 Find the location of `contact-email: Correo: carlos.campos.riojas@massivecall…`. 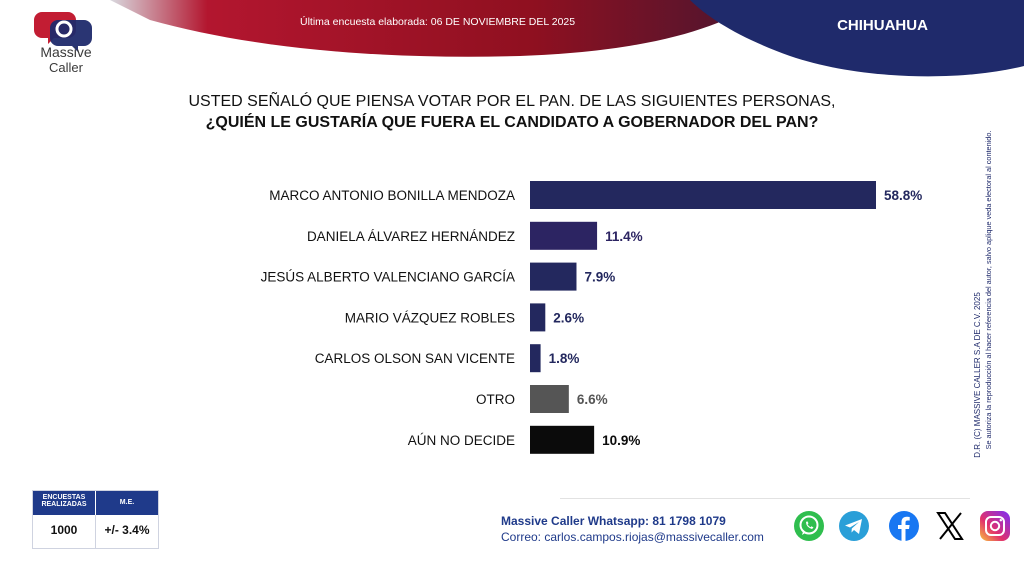

contact-email: Correo: carlos.campos.riojas@massivecall… is located at coordinates (632, 537).